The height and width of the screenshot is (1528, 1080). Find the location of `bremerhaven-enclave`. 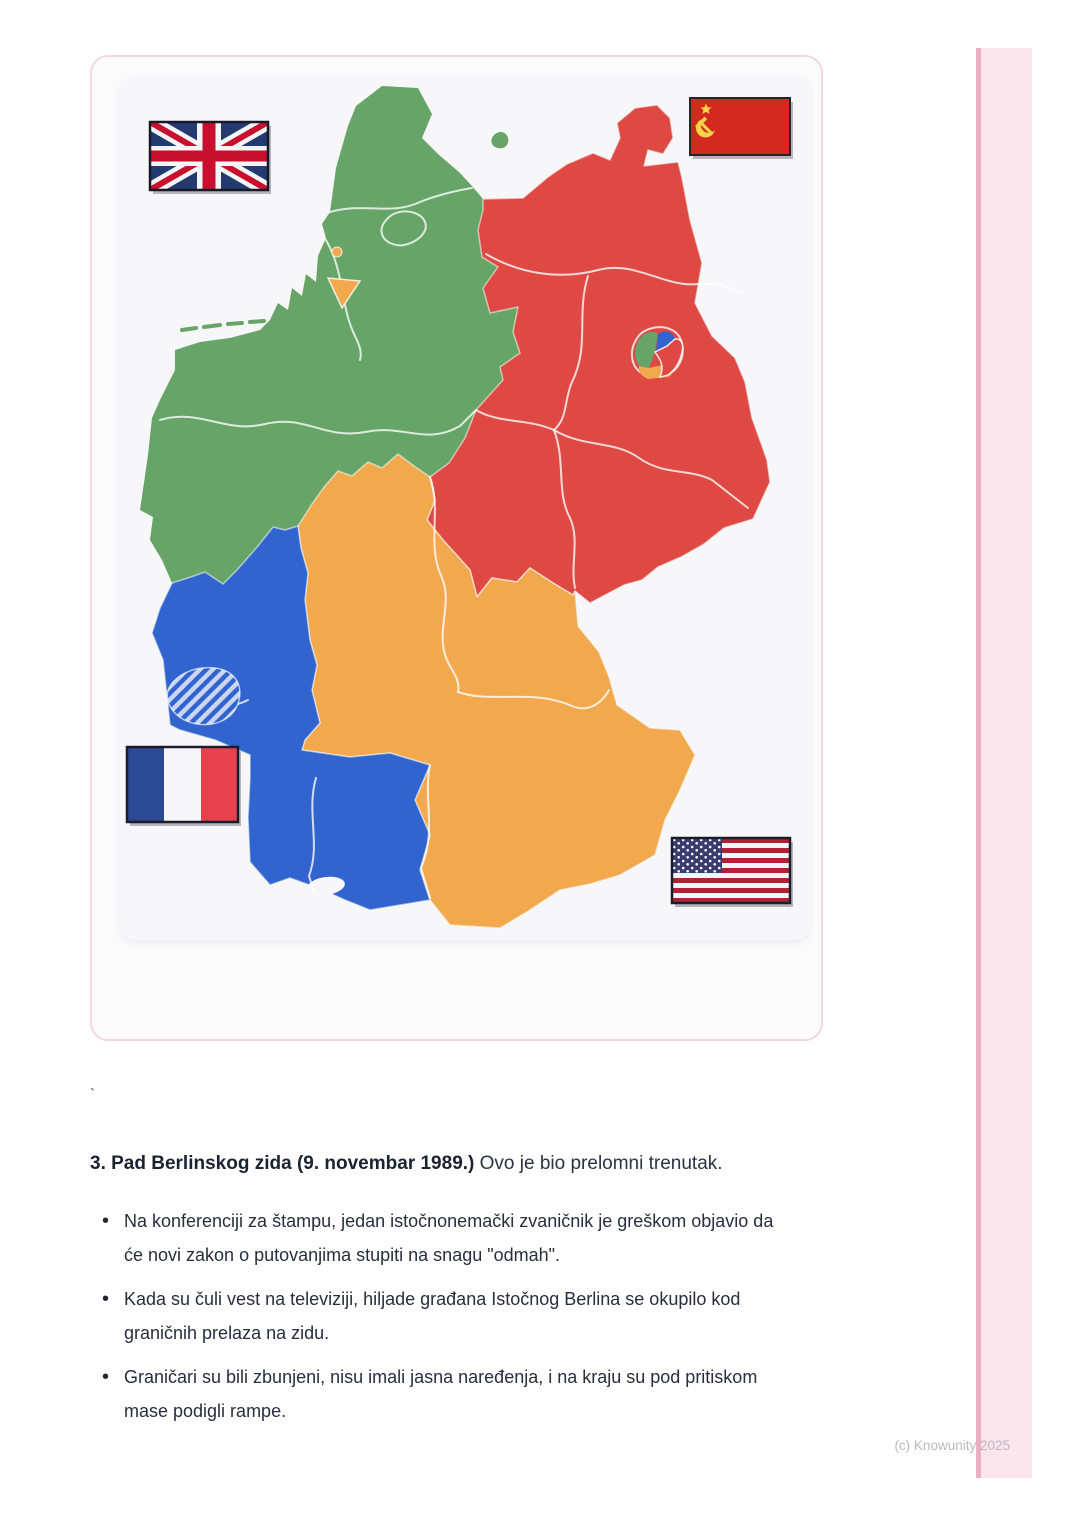

bremerhaven-enclave is located at coordinates (337, 252).